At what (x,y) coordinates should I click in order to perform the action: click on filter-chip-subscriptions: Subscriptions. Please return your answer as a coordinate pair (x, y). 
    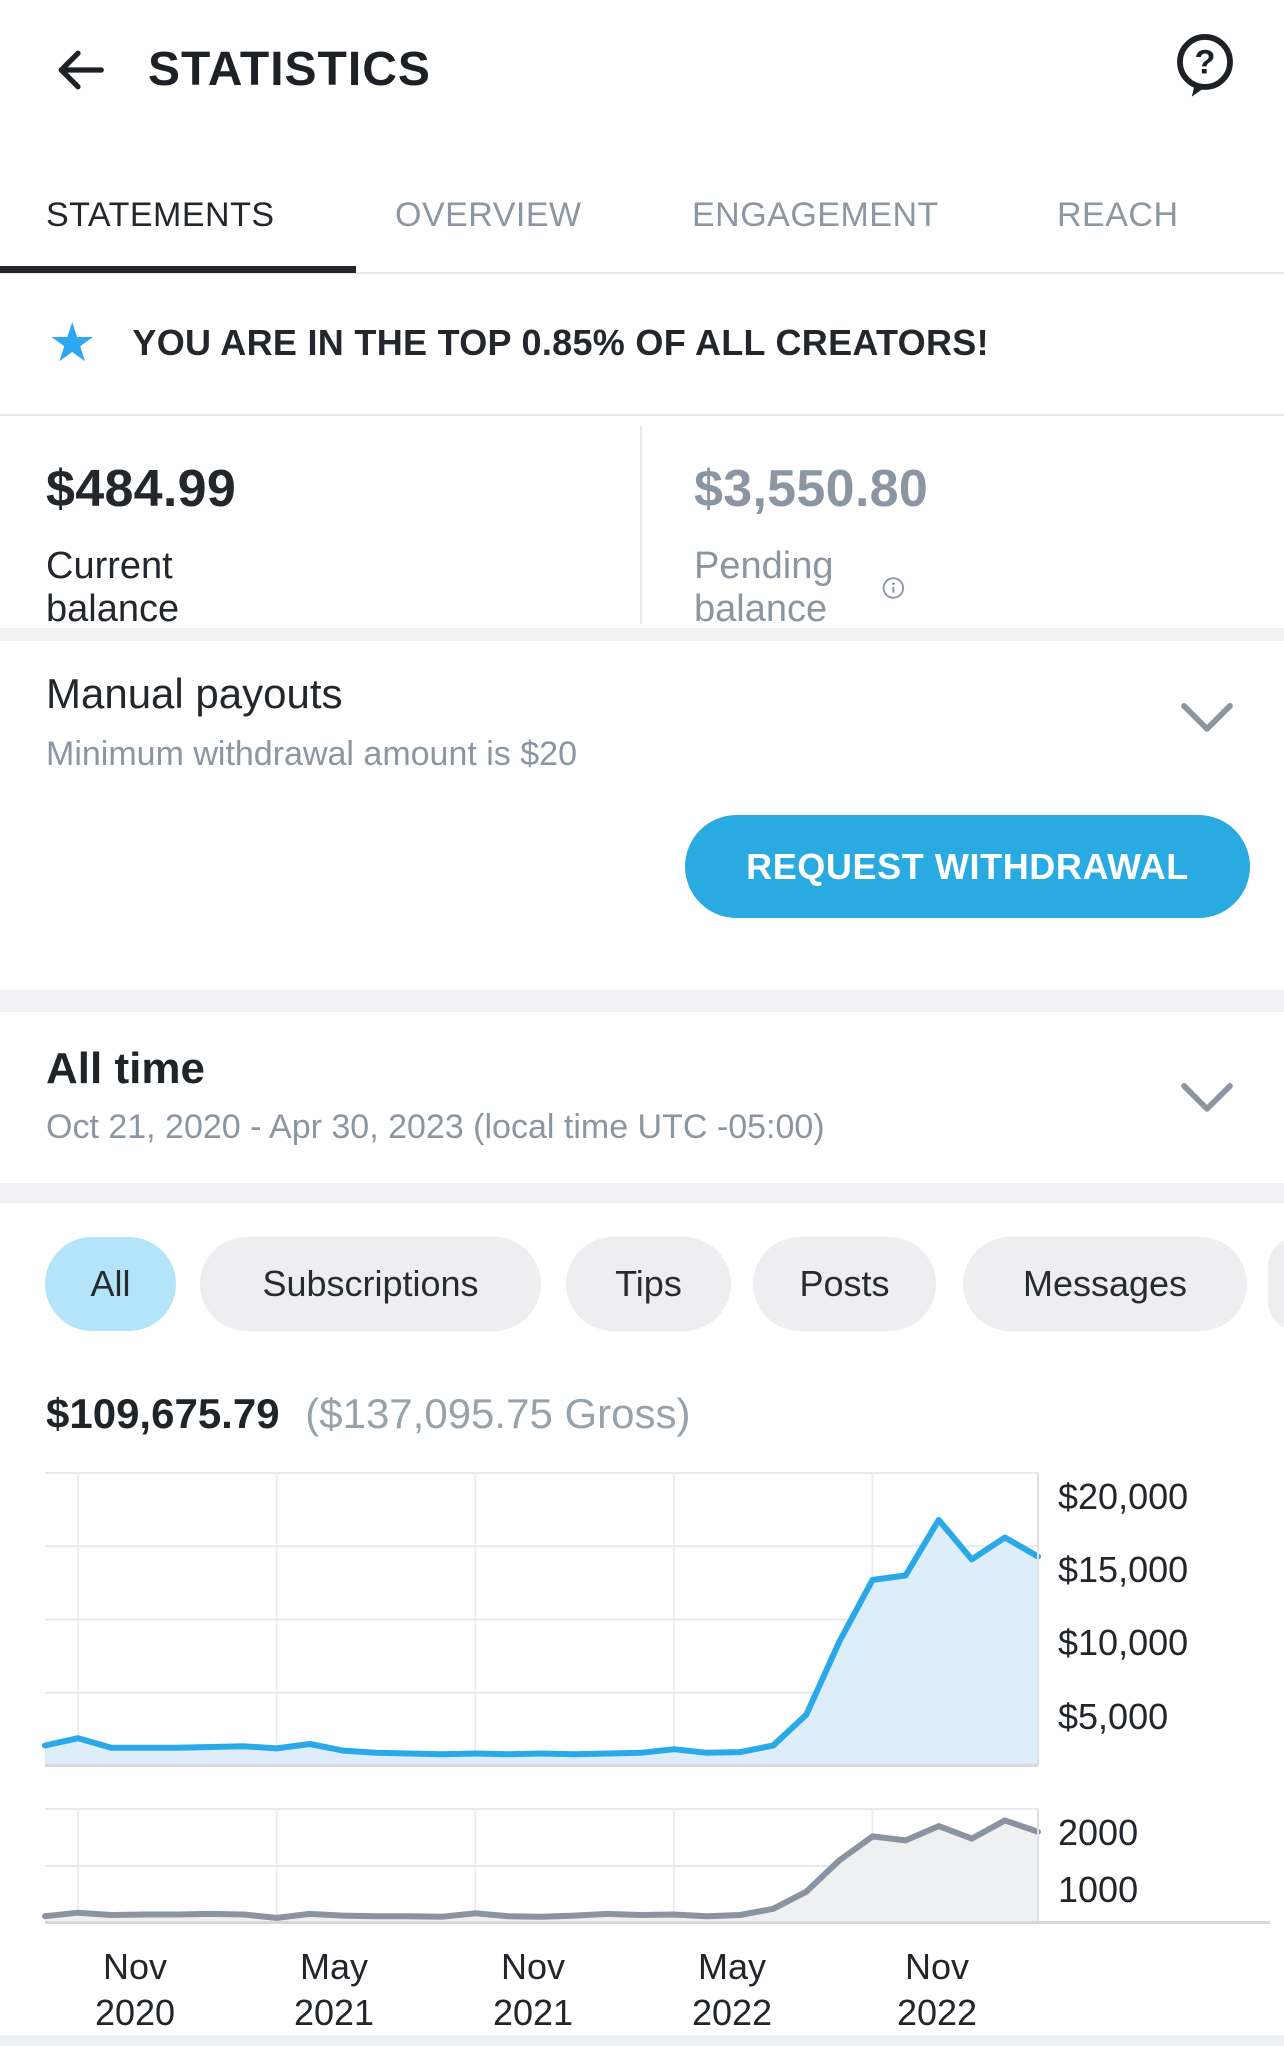
    Looking at the image, I should click on (370, 1284).